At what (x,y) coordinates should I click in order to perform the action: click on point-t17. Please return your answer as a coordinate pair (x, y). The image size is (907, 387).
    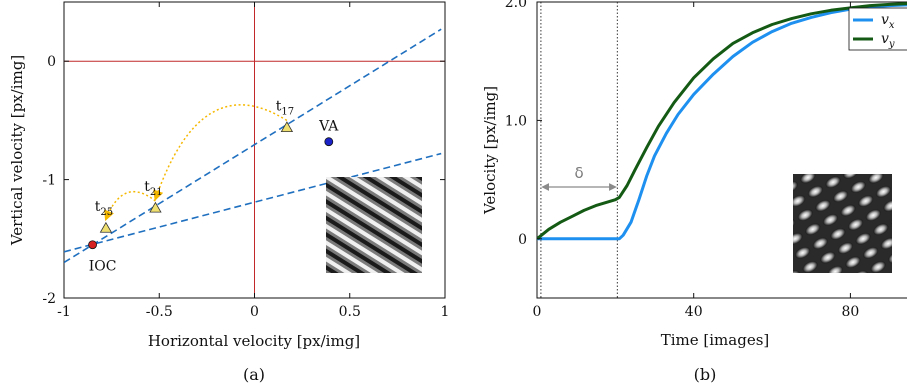
    Looking at the image, I should click on (287, 127).